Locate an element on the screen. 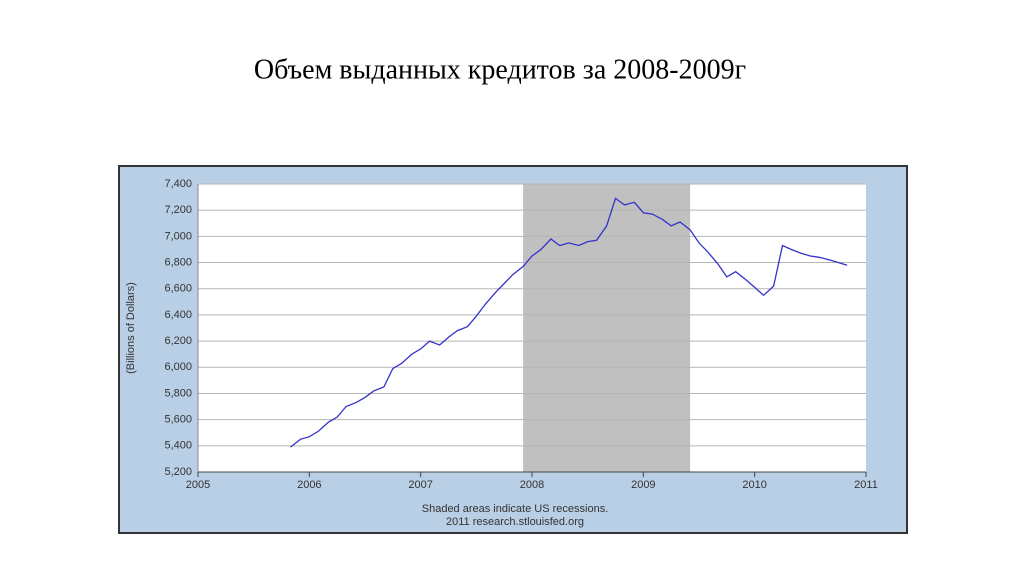  x-tick-label: 2006 is located at coordinates (309, 485).